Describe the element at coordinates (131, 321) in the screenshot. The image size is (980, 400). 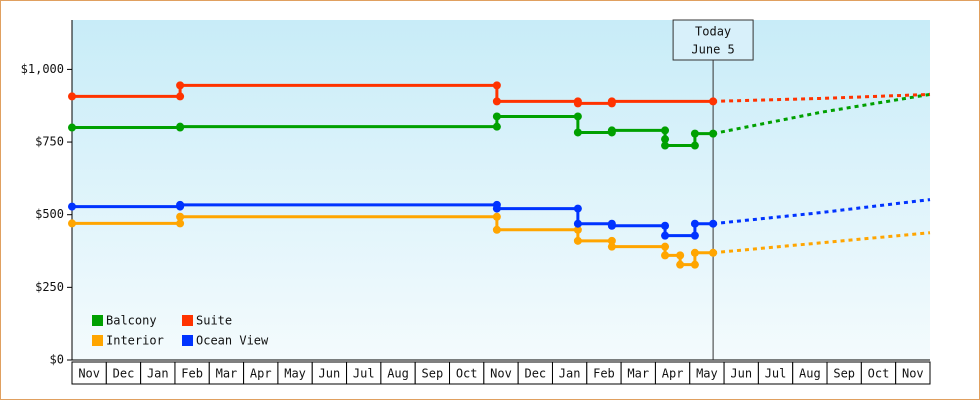
I see `legend-label: Balcony` at that location.